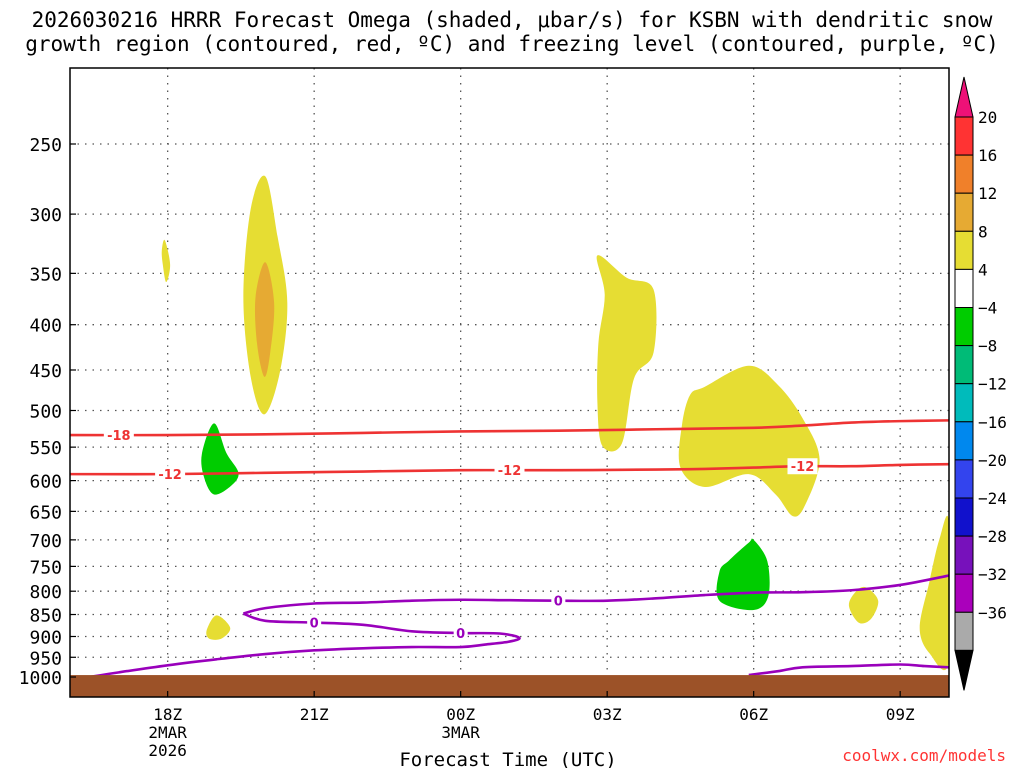  Describe the element at coordinates (460, 732) in the screenshot. I see `x-tick-sublabel-00Z: 3MAR` at that location.